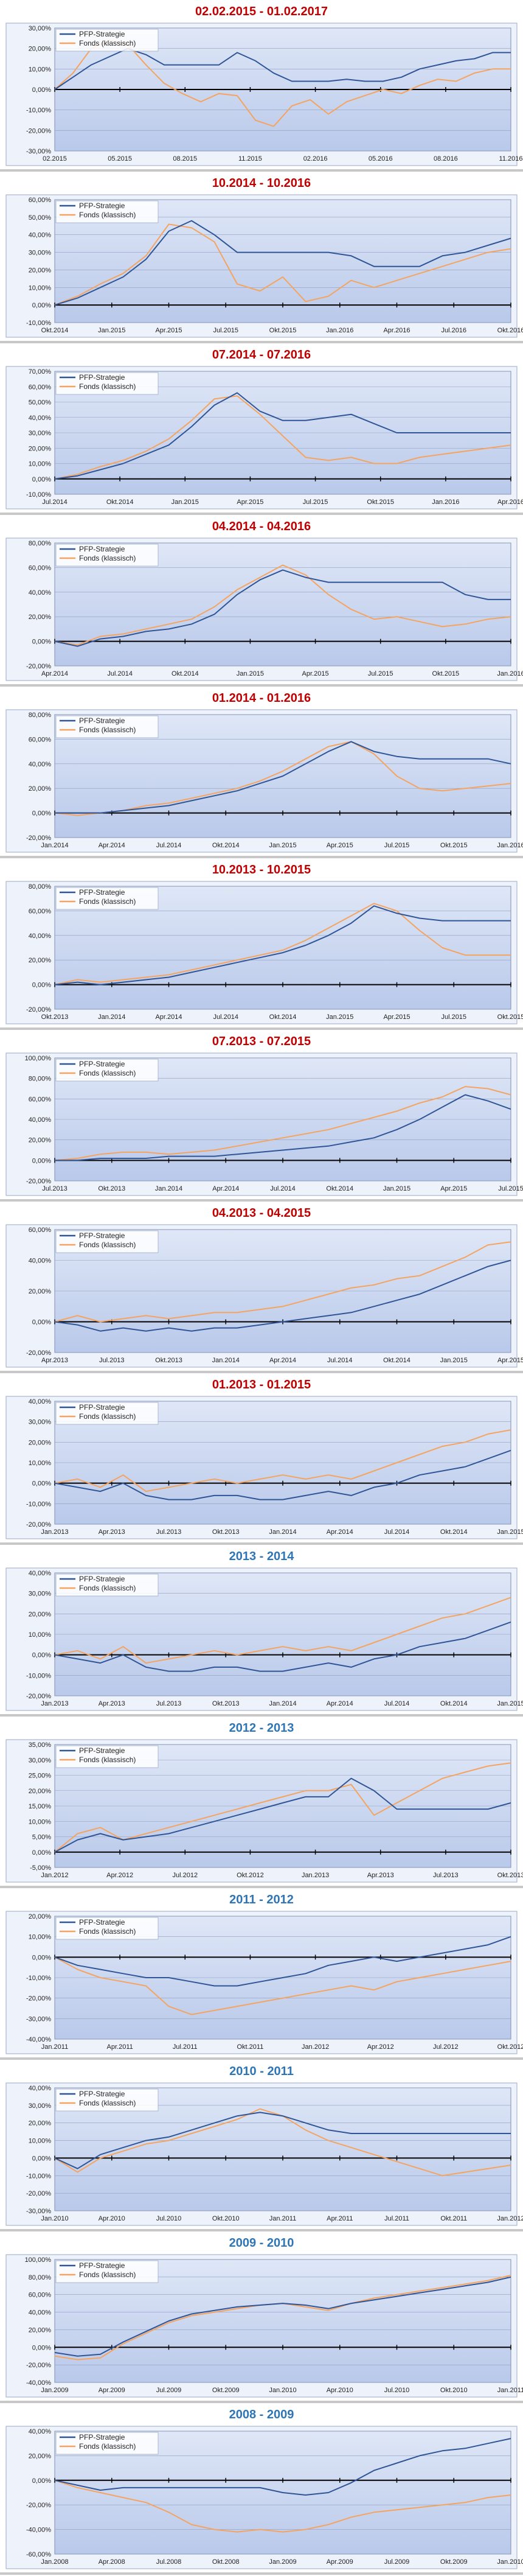 The image size is (523, 2576). Describe the element at coordinates (397, 2218) in the screenshot. I see `x-tick-label: Jul.2011` at that location.